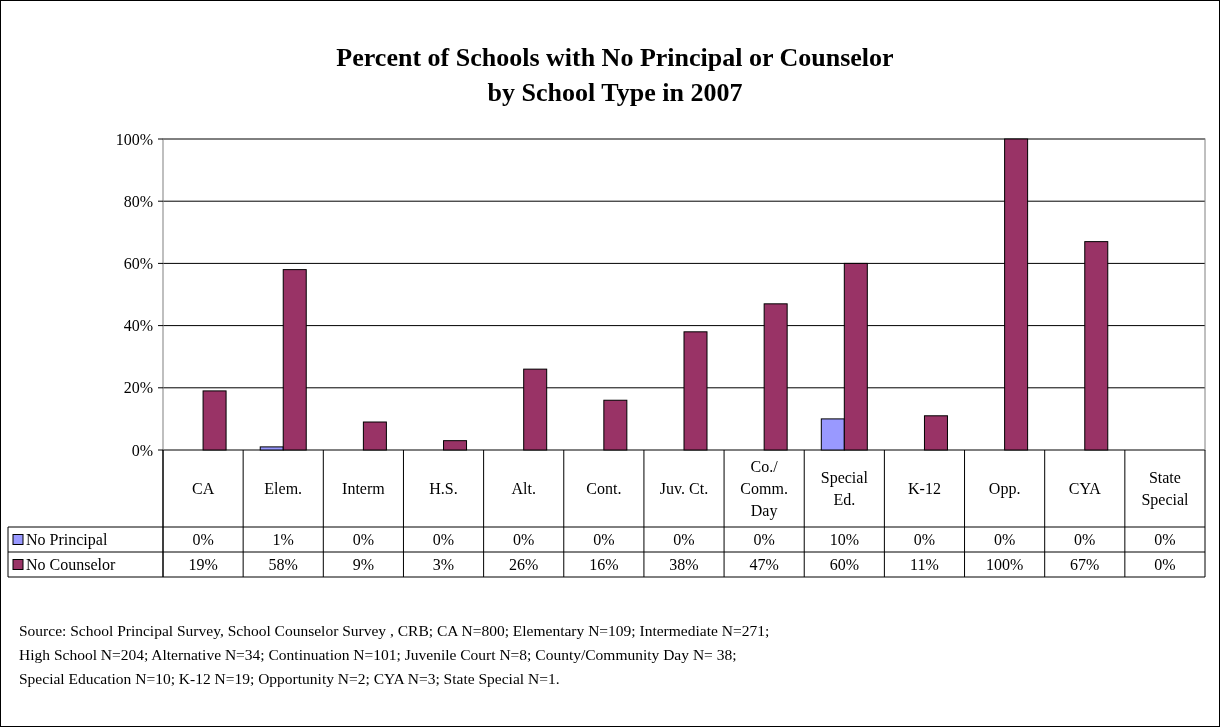 Image resolution: width=1220 pixels, height=727 pixels. I want to click on data-label: 26%, so click(524, 565).